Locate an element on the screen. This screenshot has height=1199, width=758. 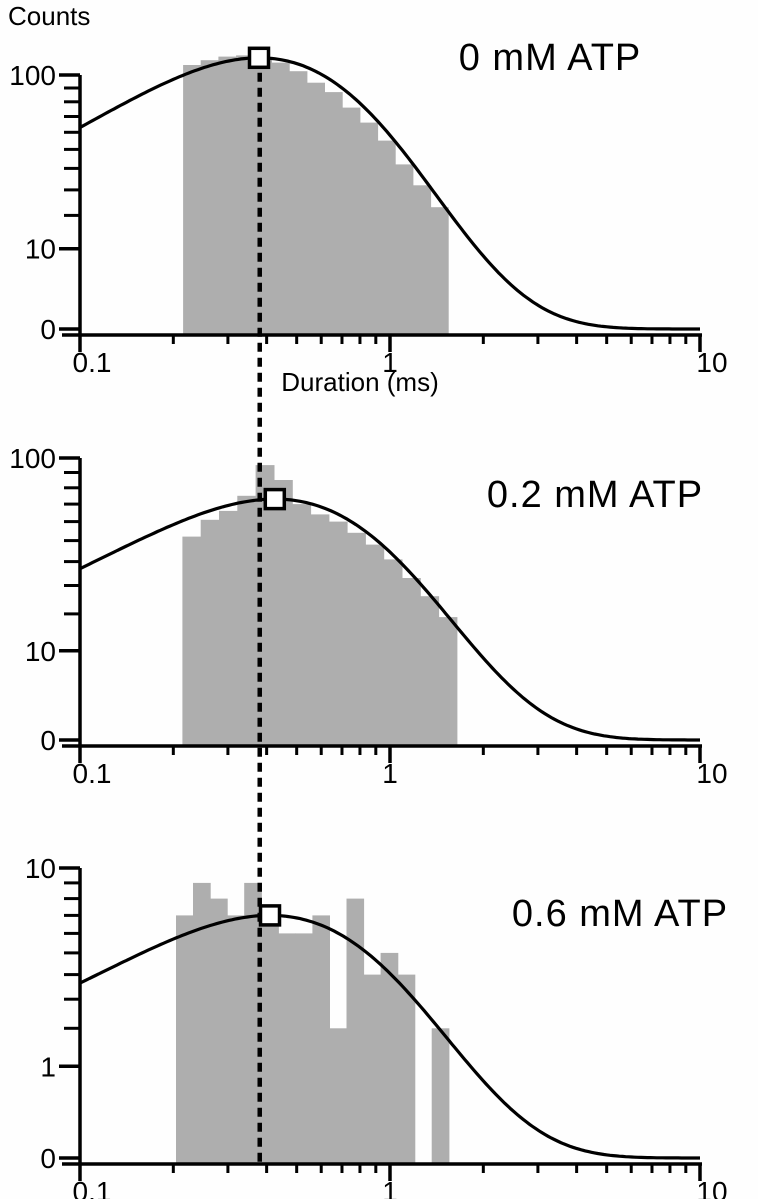
panel-3-title: 0.6 mM ATP is located at coordinates (620, 914).